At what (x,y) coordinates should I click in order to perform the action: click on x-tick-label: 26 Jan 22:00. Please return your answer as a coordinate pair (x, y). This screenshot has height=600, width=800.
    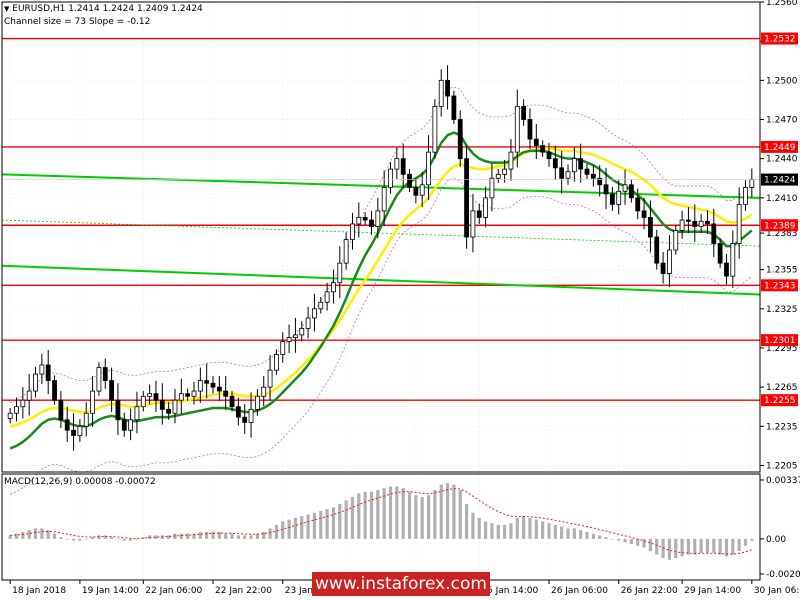
    Looking at the image, I should click on (649, 591).